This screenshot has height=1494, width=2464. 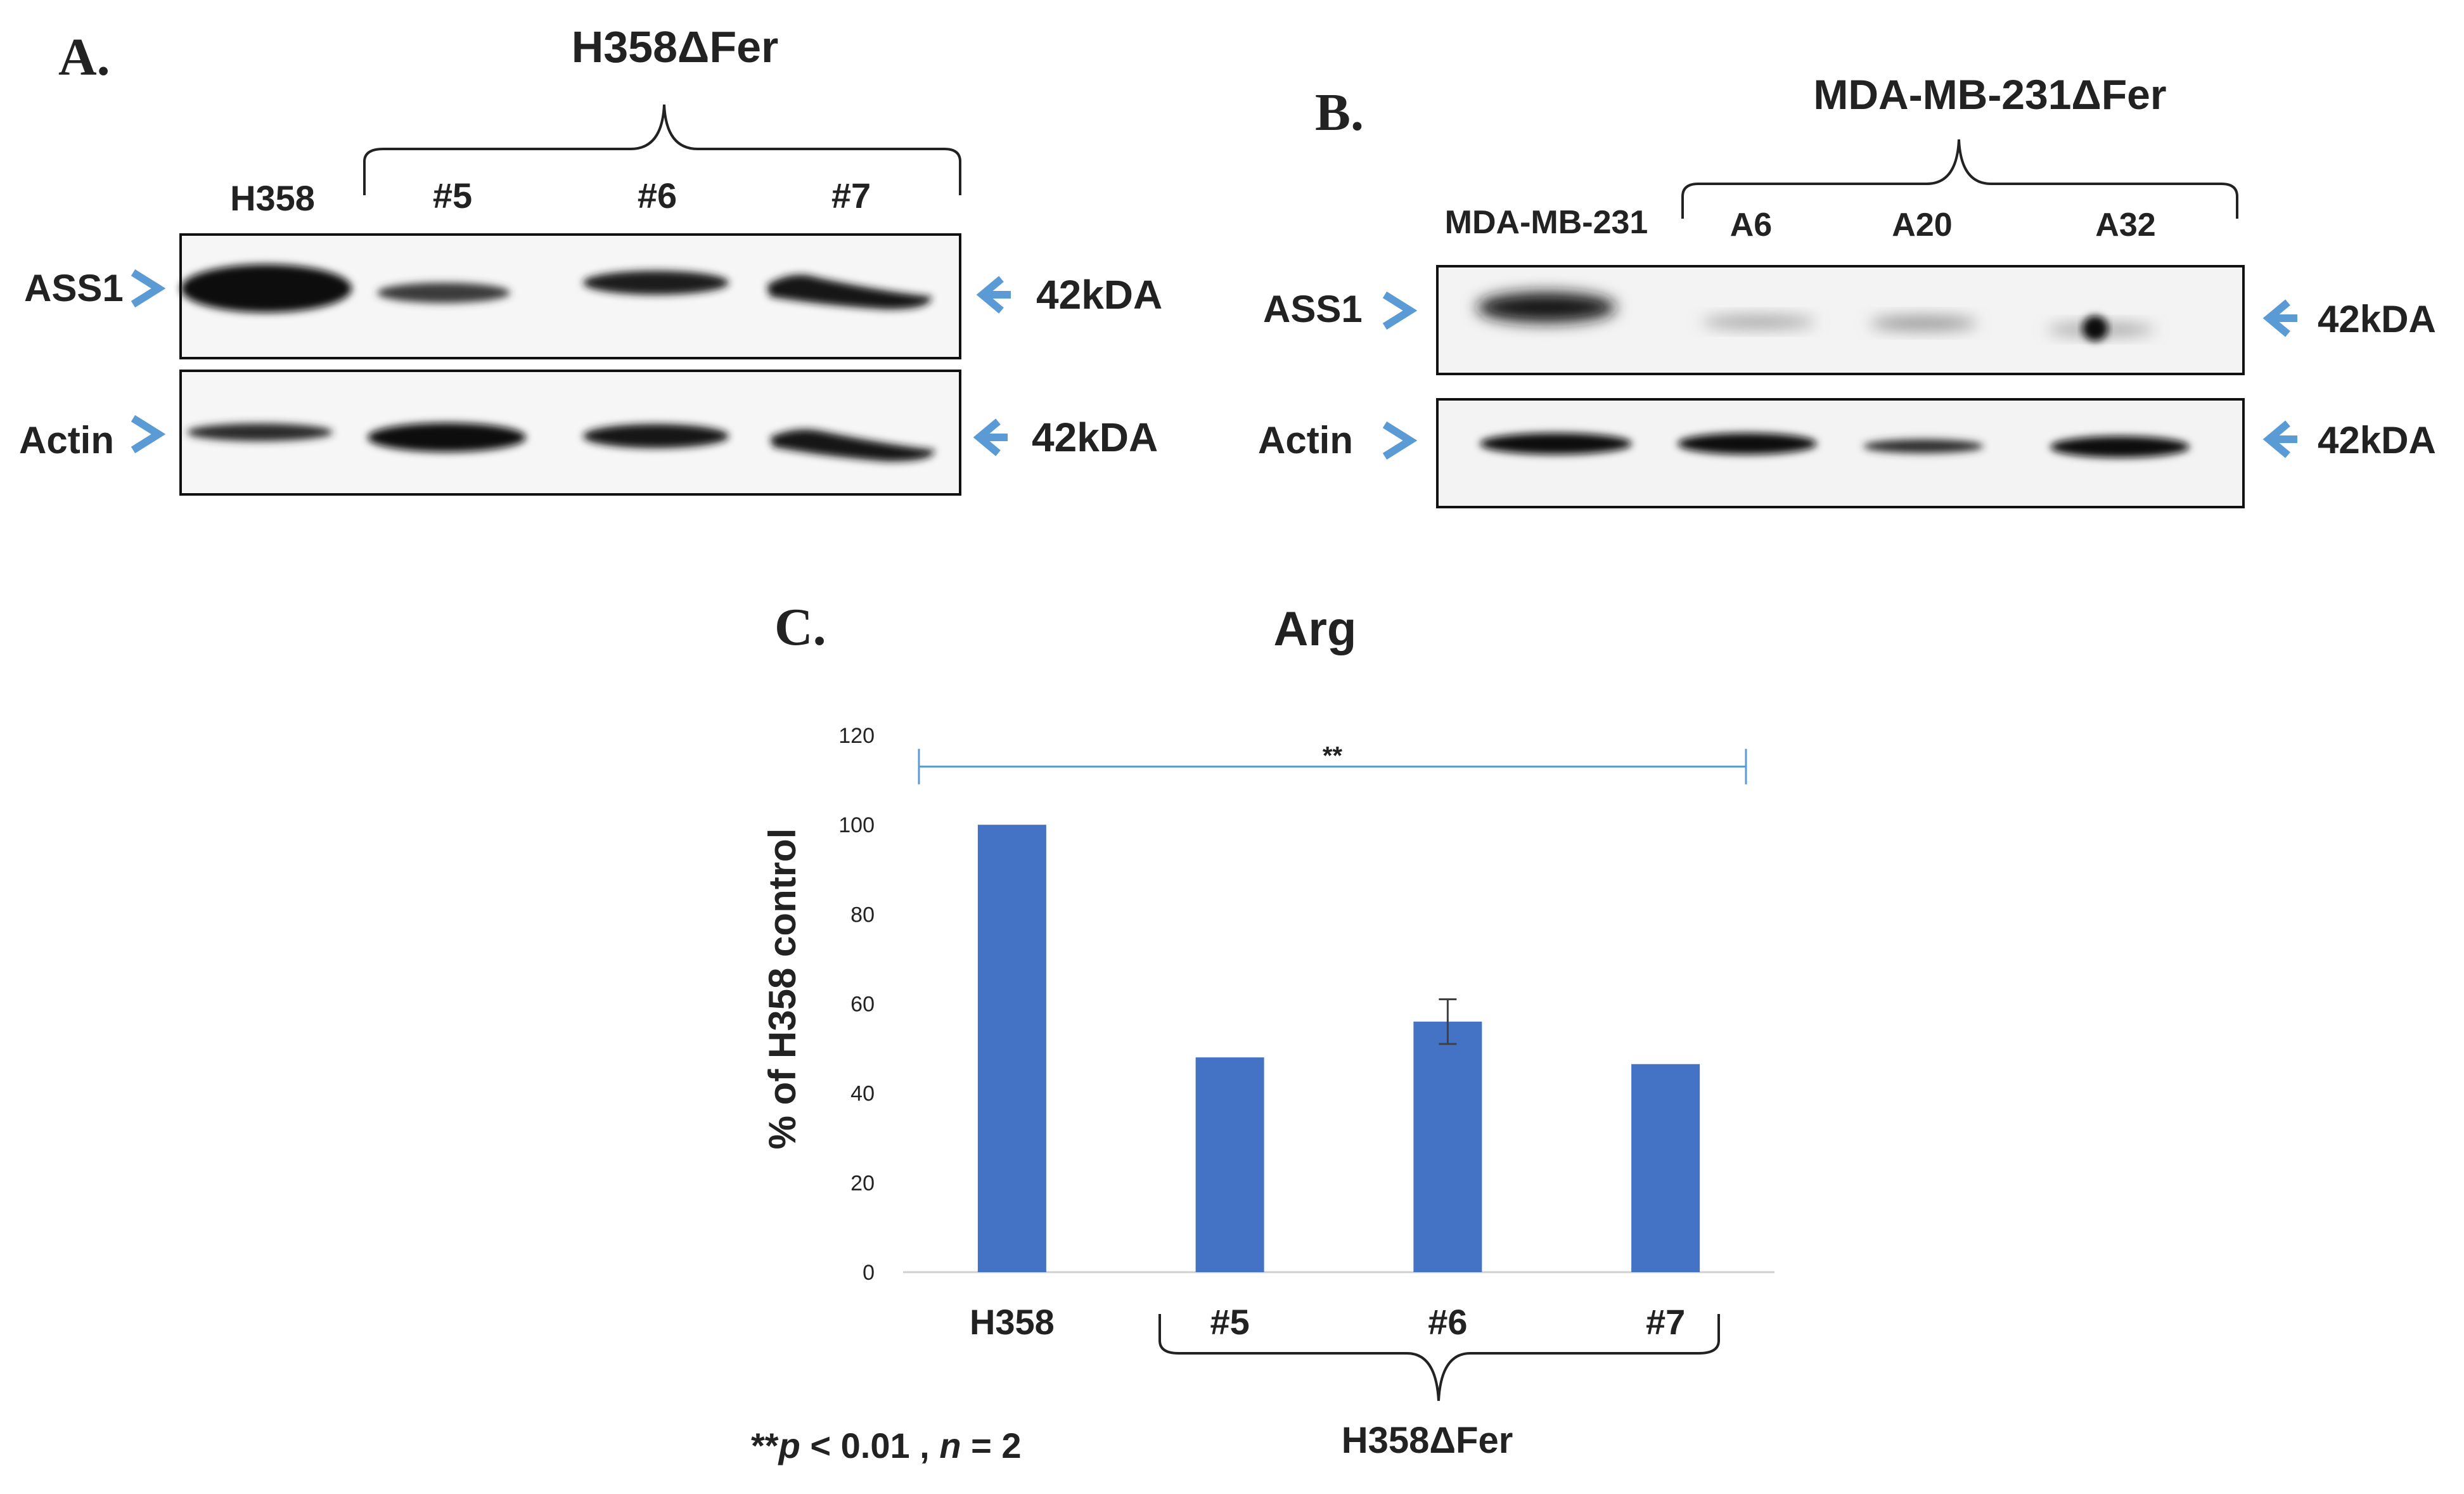 I want to click on y-tick-label: 80, so click(x=862, y=915).